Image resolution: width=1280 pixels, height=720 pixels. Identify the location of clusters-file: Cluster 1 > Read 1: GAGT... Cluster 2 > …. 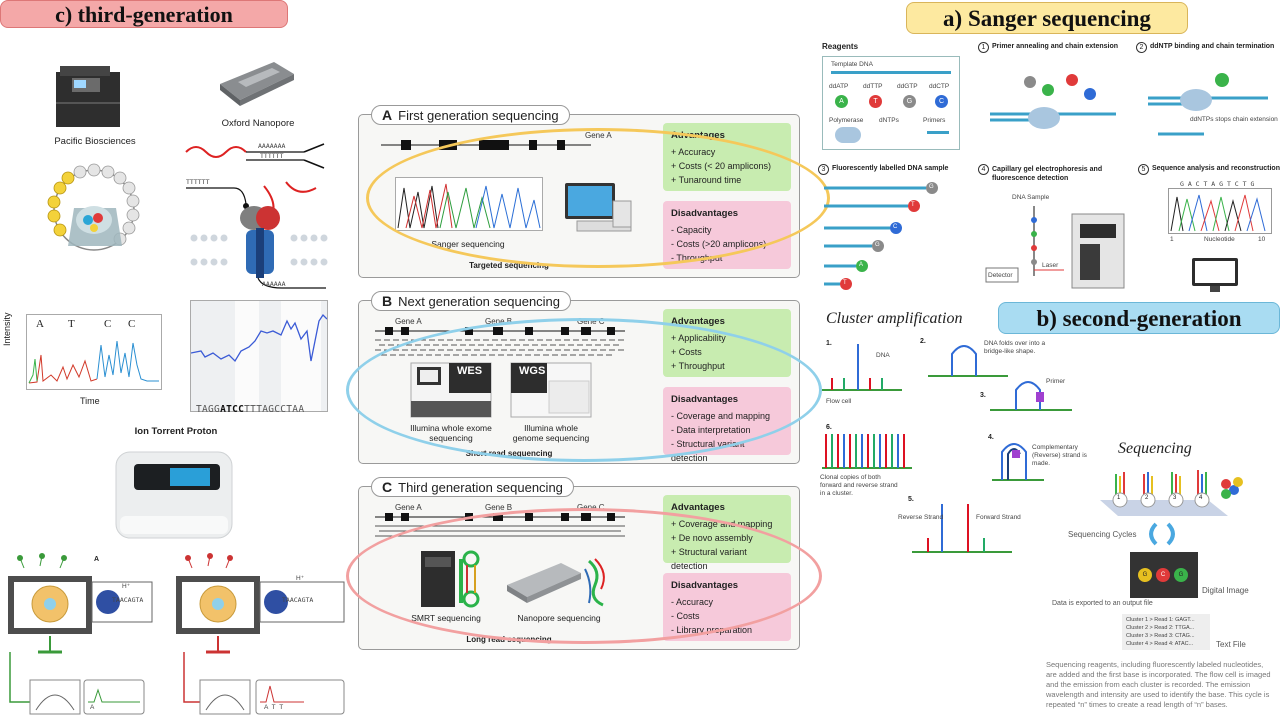
(1166, 632).